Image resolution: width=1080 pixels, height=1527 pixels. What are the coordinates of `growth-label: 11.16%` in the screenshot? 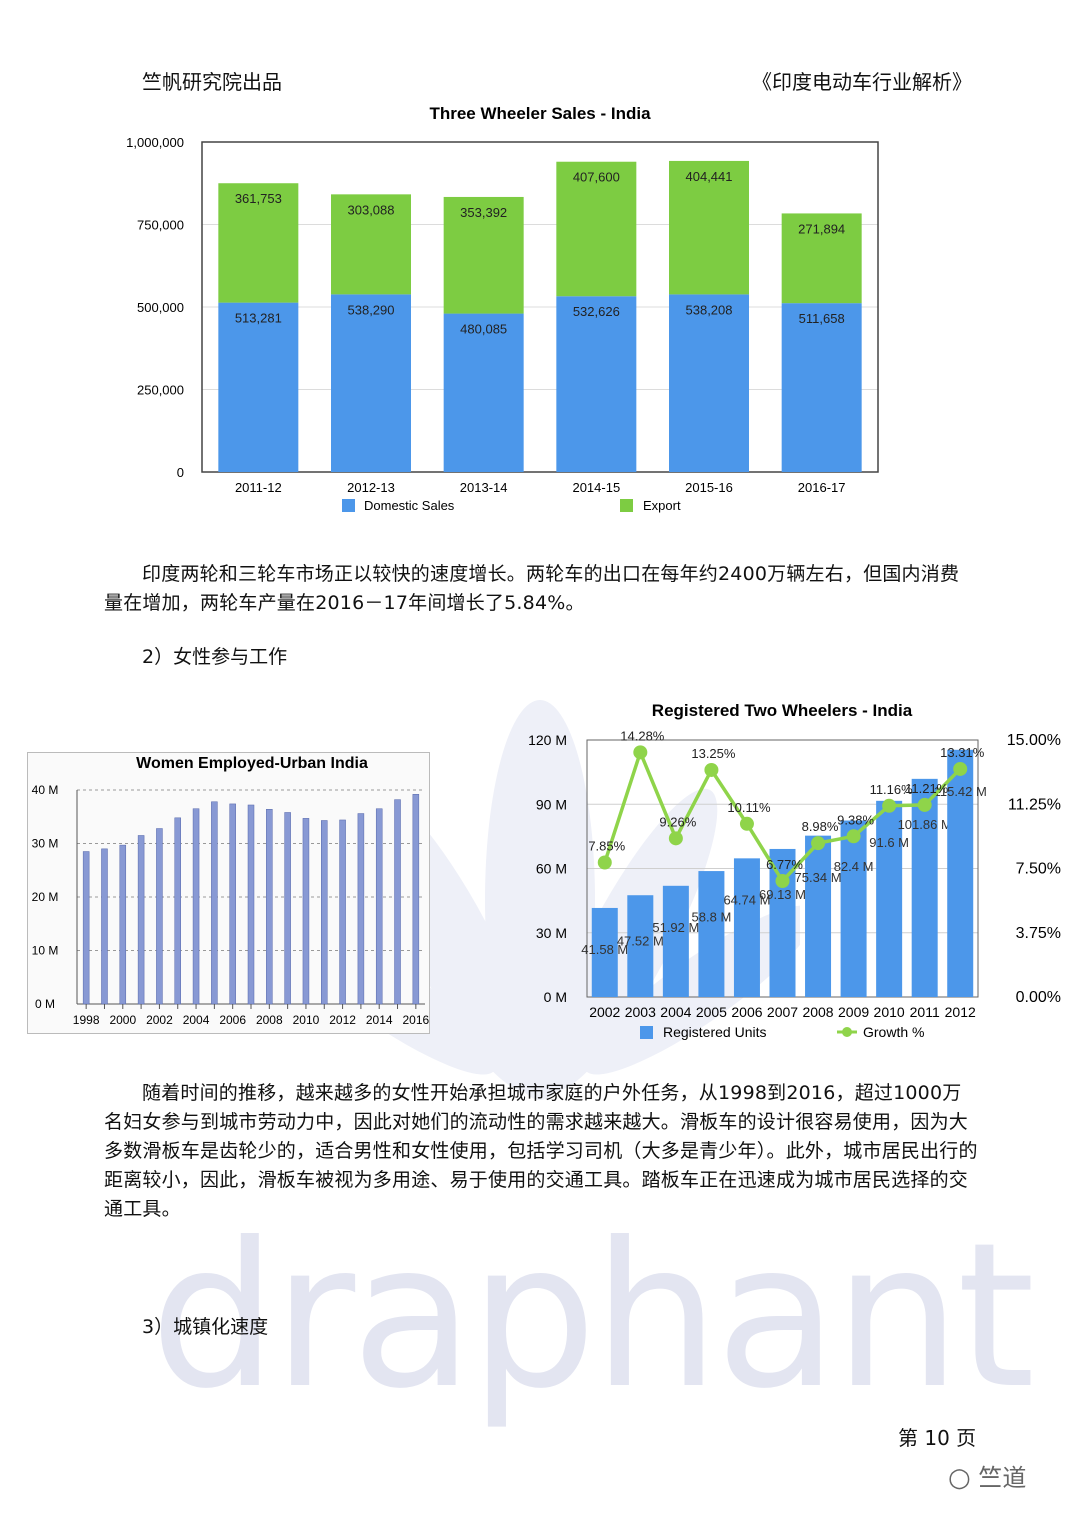 It's located at (892, 789).